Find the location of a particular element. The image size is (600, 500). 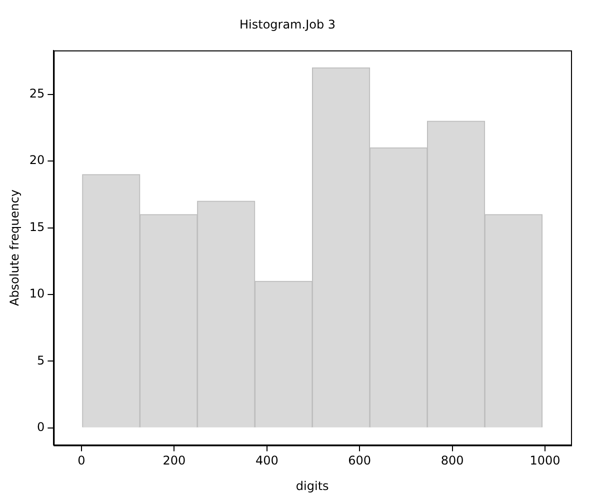

chart-title: Histogram.Job 3 is located at coordinates (287, 24).